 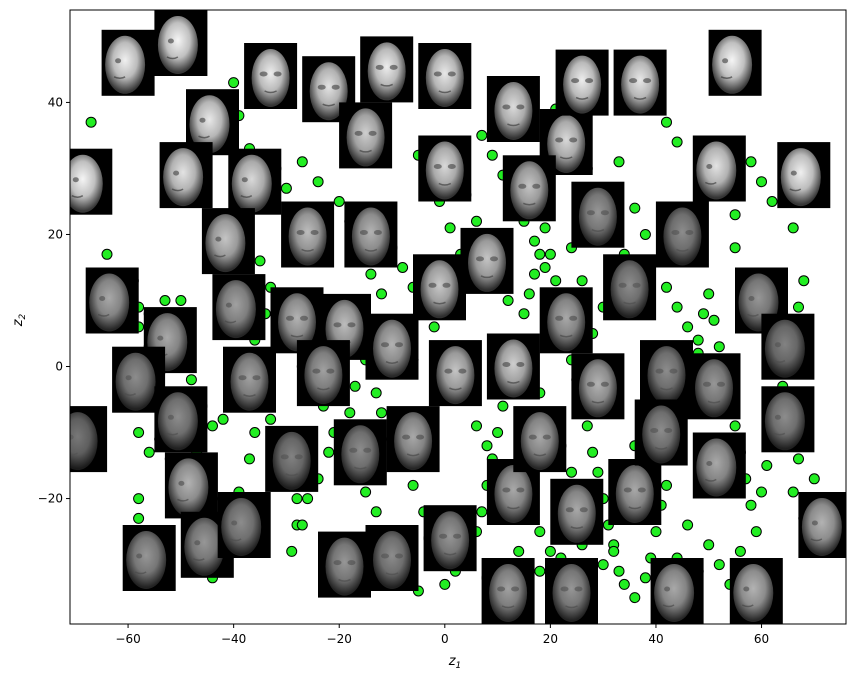 I want to click on y-tick-label: 0, so click(x=59, y=367).